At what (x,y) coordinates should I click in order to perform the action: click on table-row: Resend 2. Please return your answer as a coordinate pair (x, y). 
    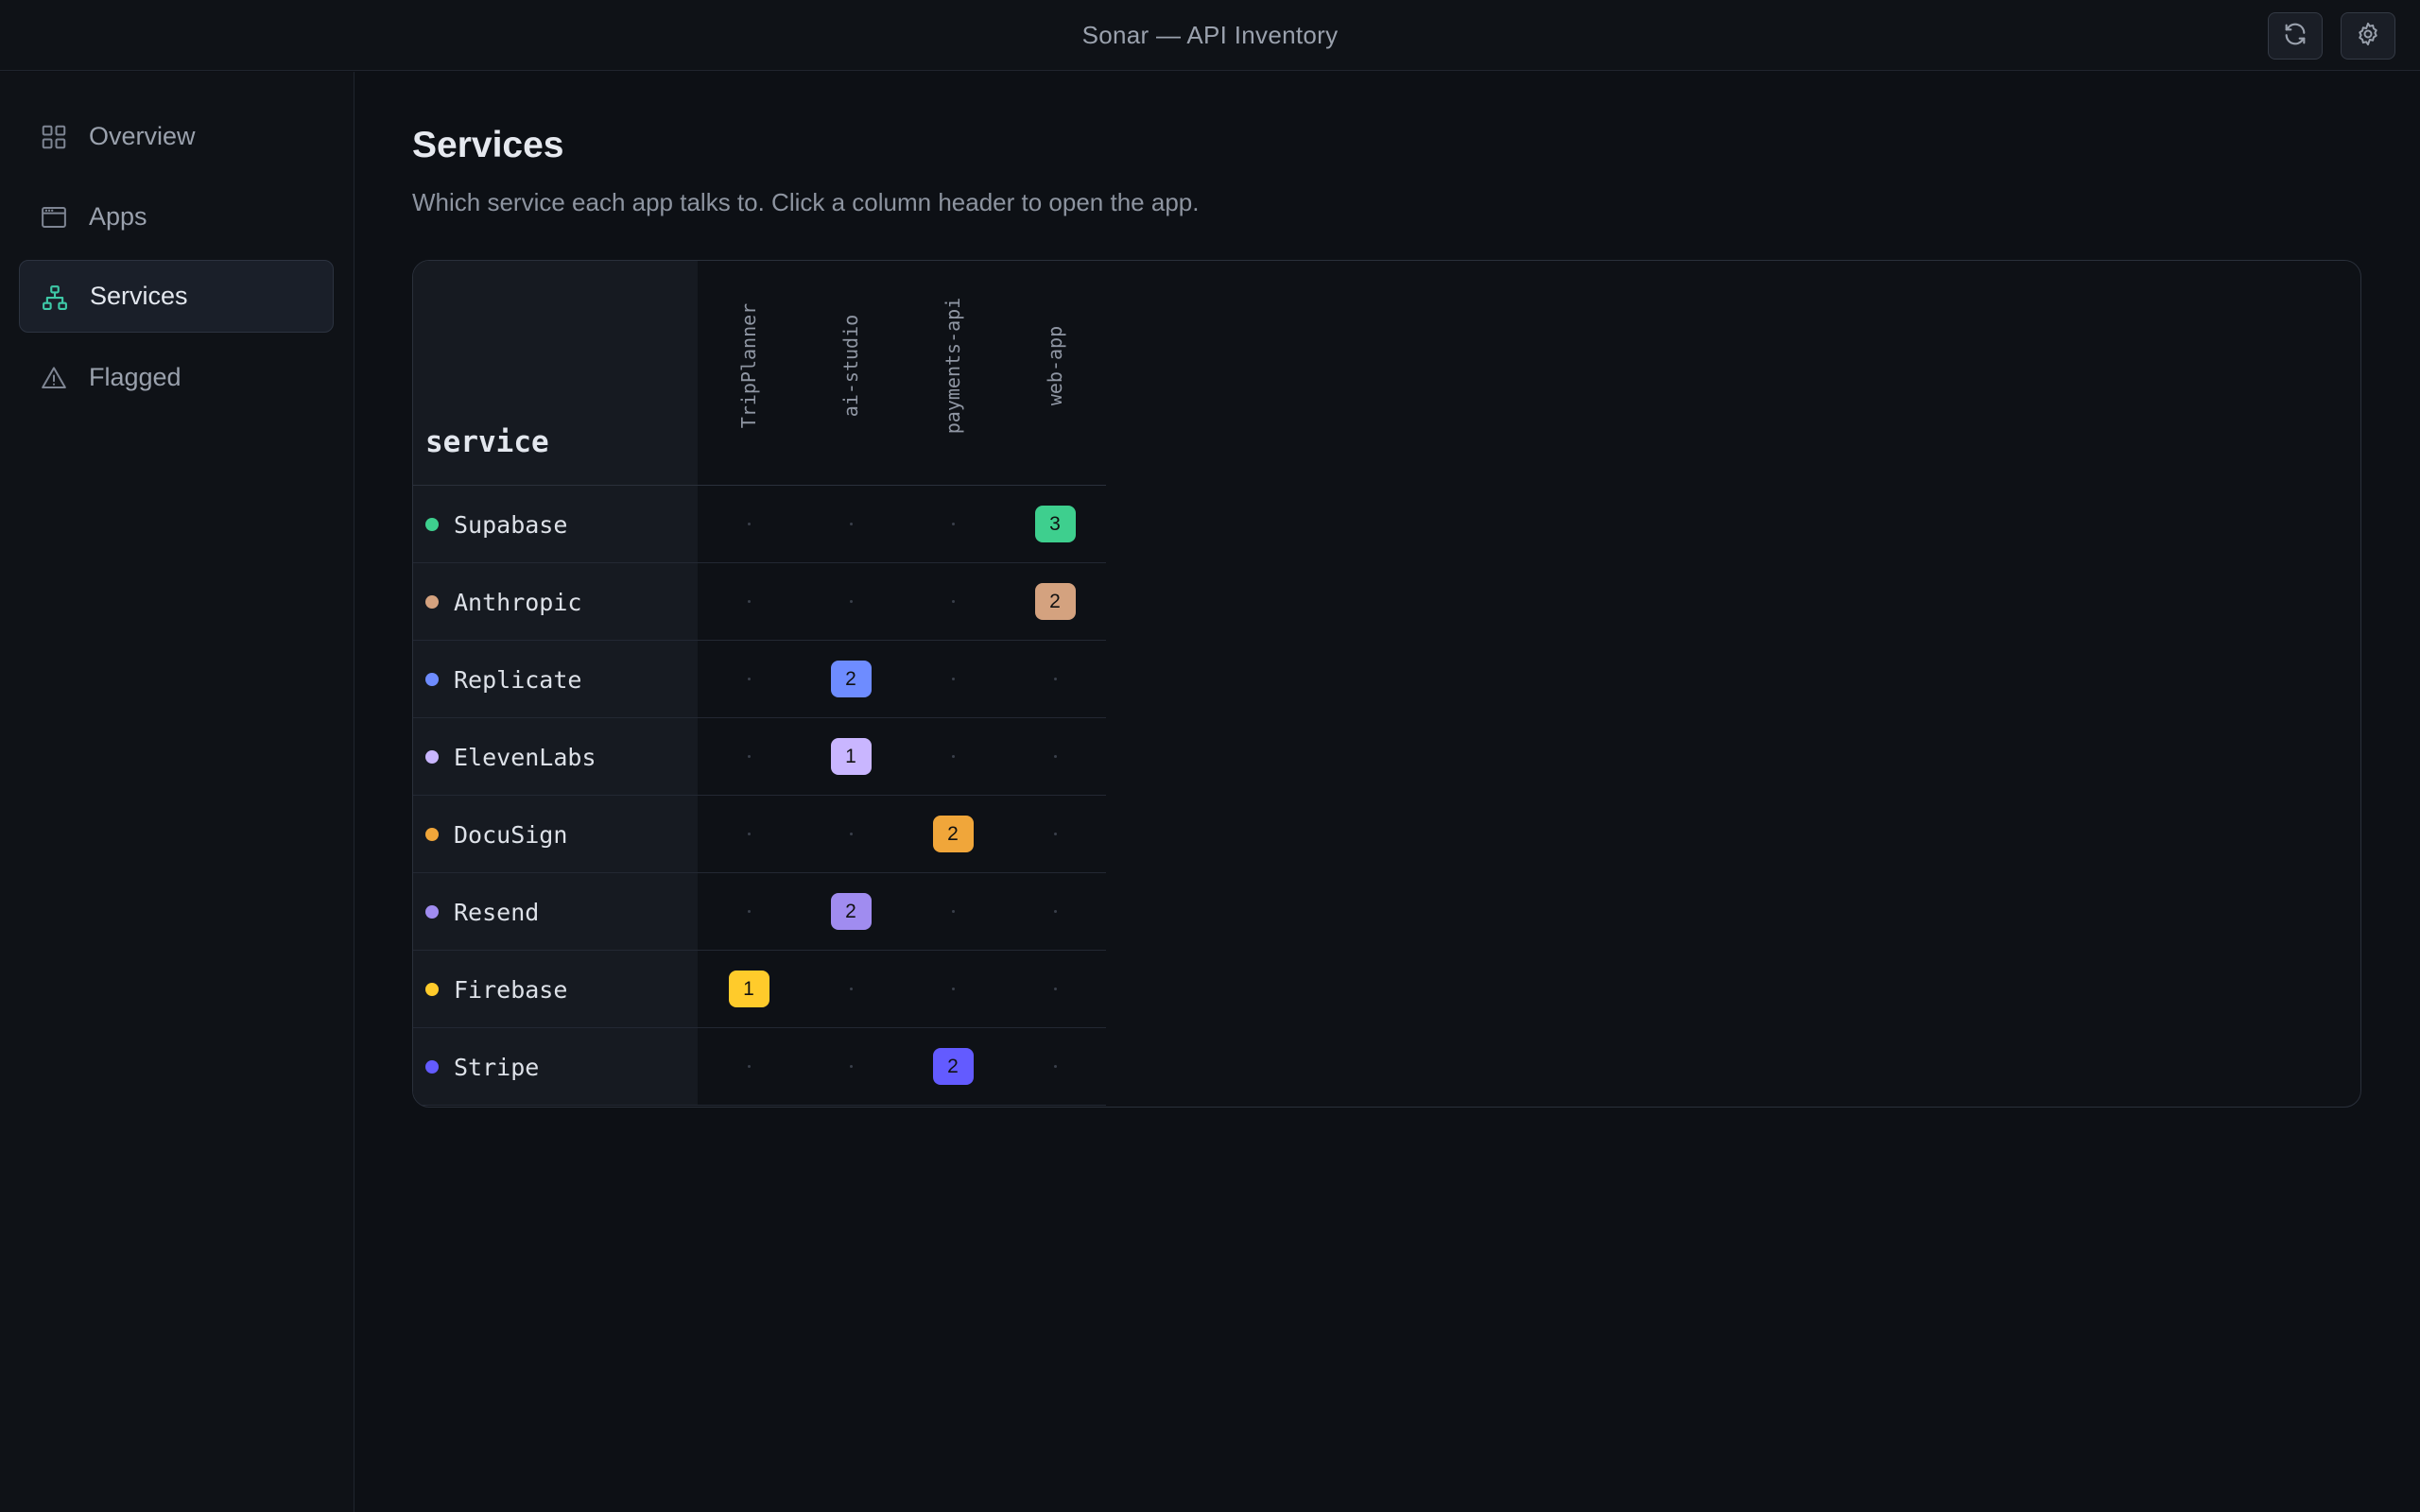
    Looking at the image, I should click on (760, 912).